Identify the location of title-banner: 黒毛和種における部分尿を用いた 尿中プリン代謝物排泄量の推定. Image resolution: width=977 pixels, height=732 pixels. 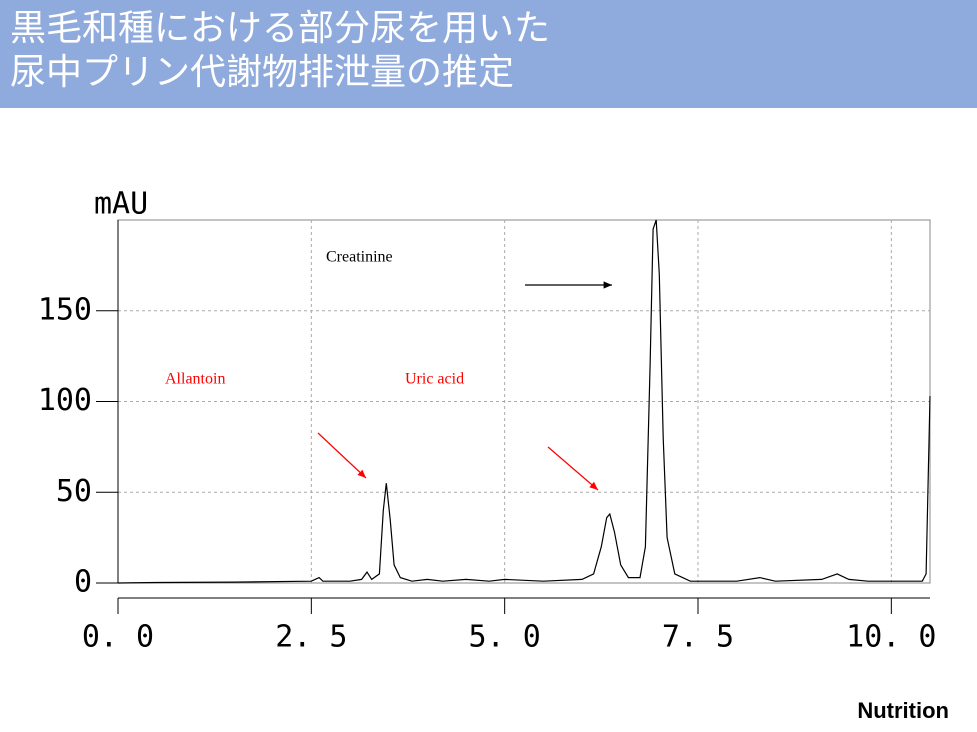
(488, 54).